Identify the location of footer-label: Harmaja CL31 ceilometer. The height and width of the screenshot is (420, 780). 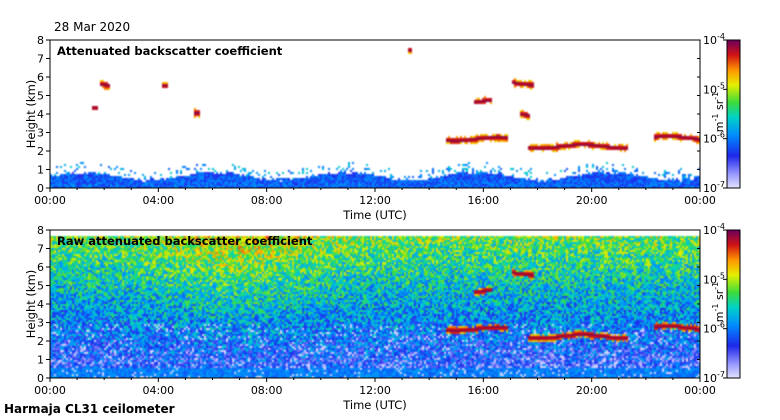
(89, 409).